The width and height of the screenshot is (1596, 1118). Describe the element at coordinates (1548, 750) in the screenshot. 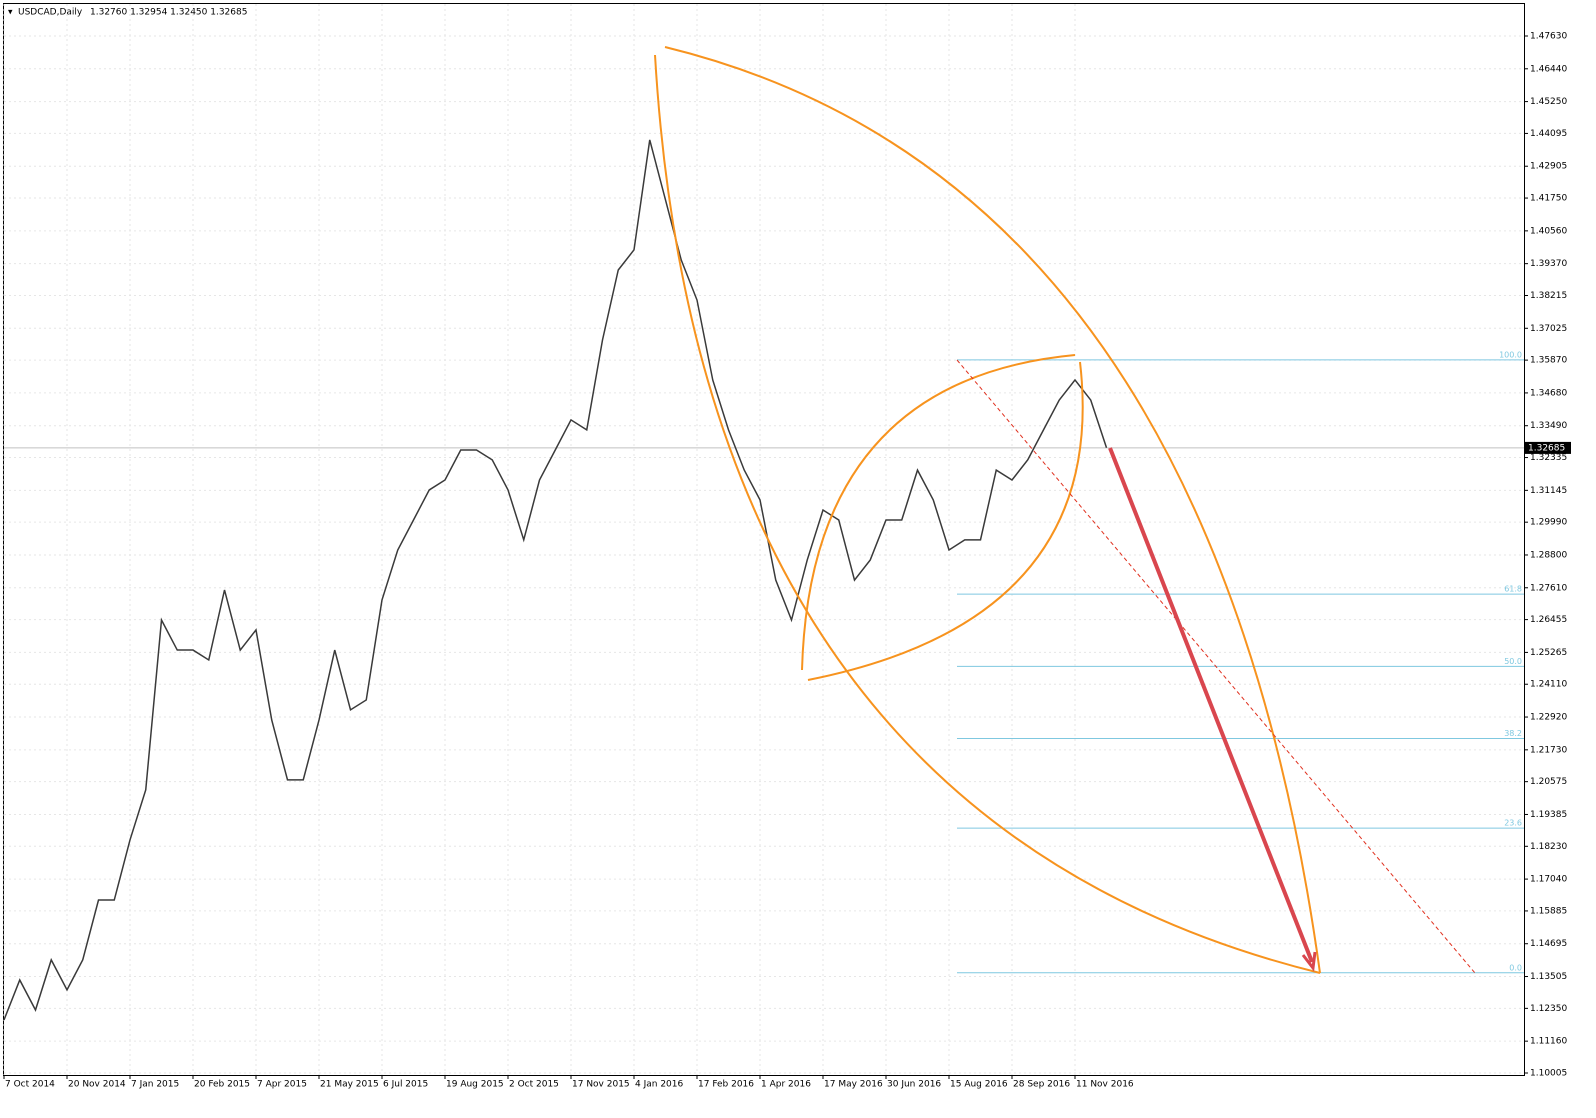

I see `y-tick-label: 1.21730` at that location.